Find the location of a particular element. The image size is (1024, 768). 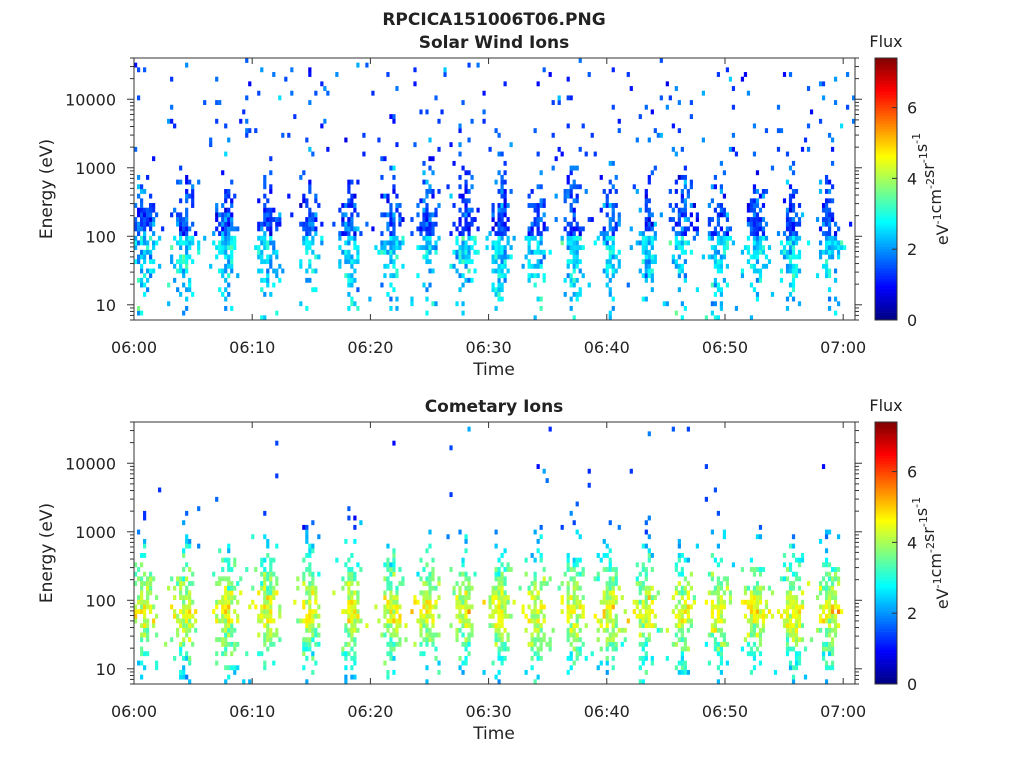

x-tick-label: 06:30 is located at coordinates (489, 347).